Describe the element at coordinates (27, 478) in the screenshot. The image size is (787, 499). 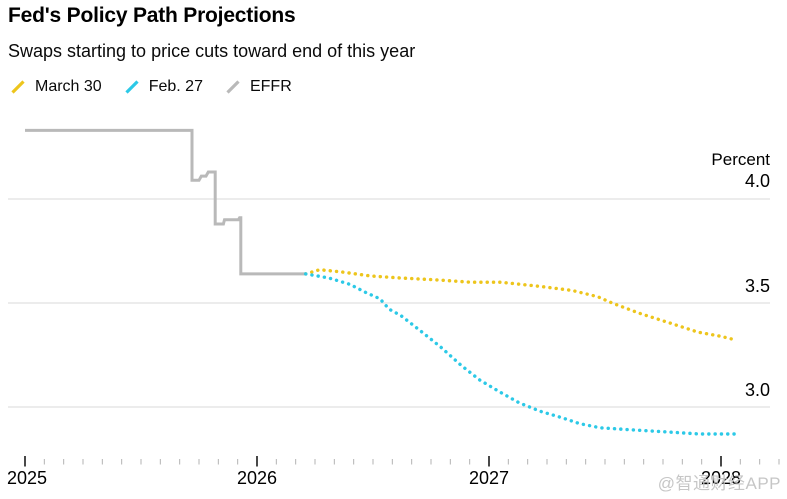
I see `x-tick-label-2025: 2025` at that location.